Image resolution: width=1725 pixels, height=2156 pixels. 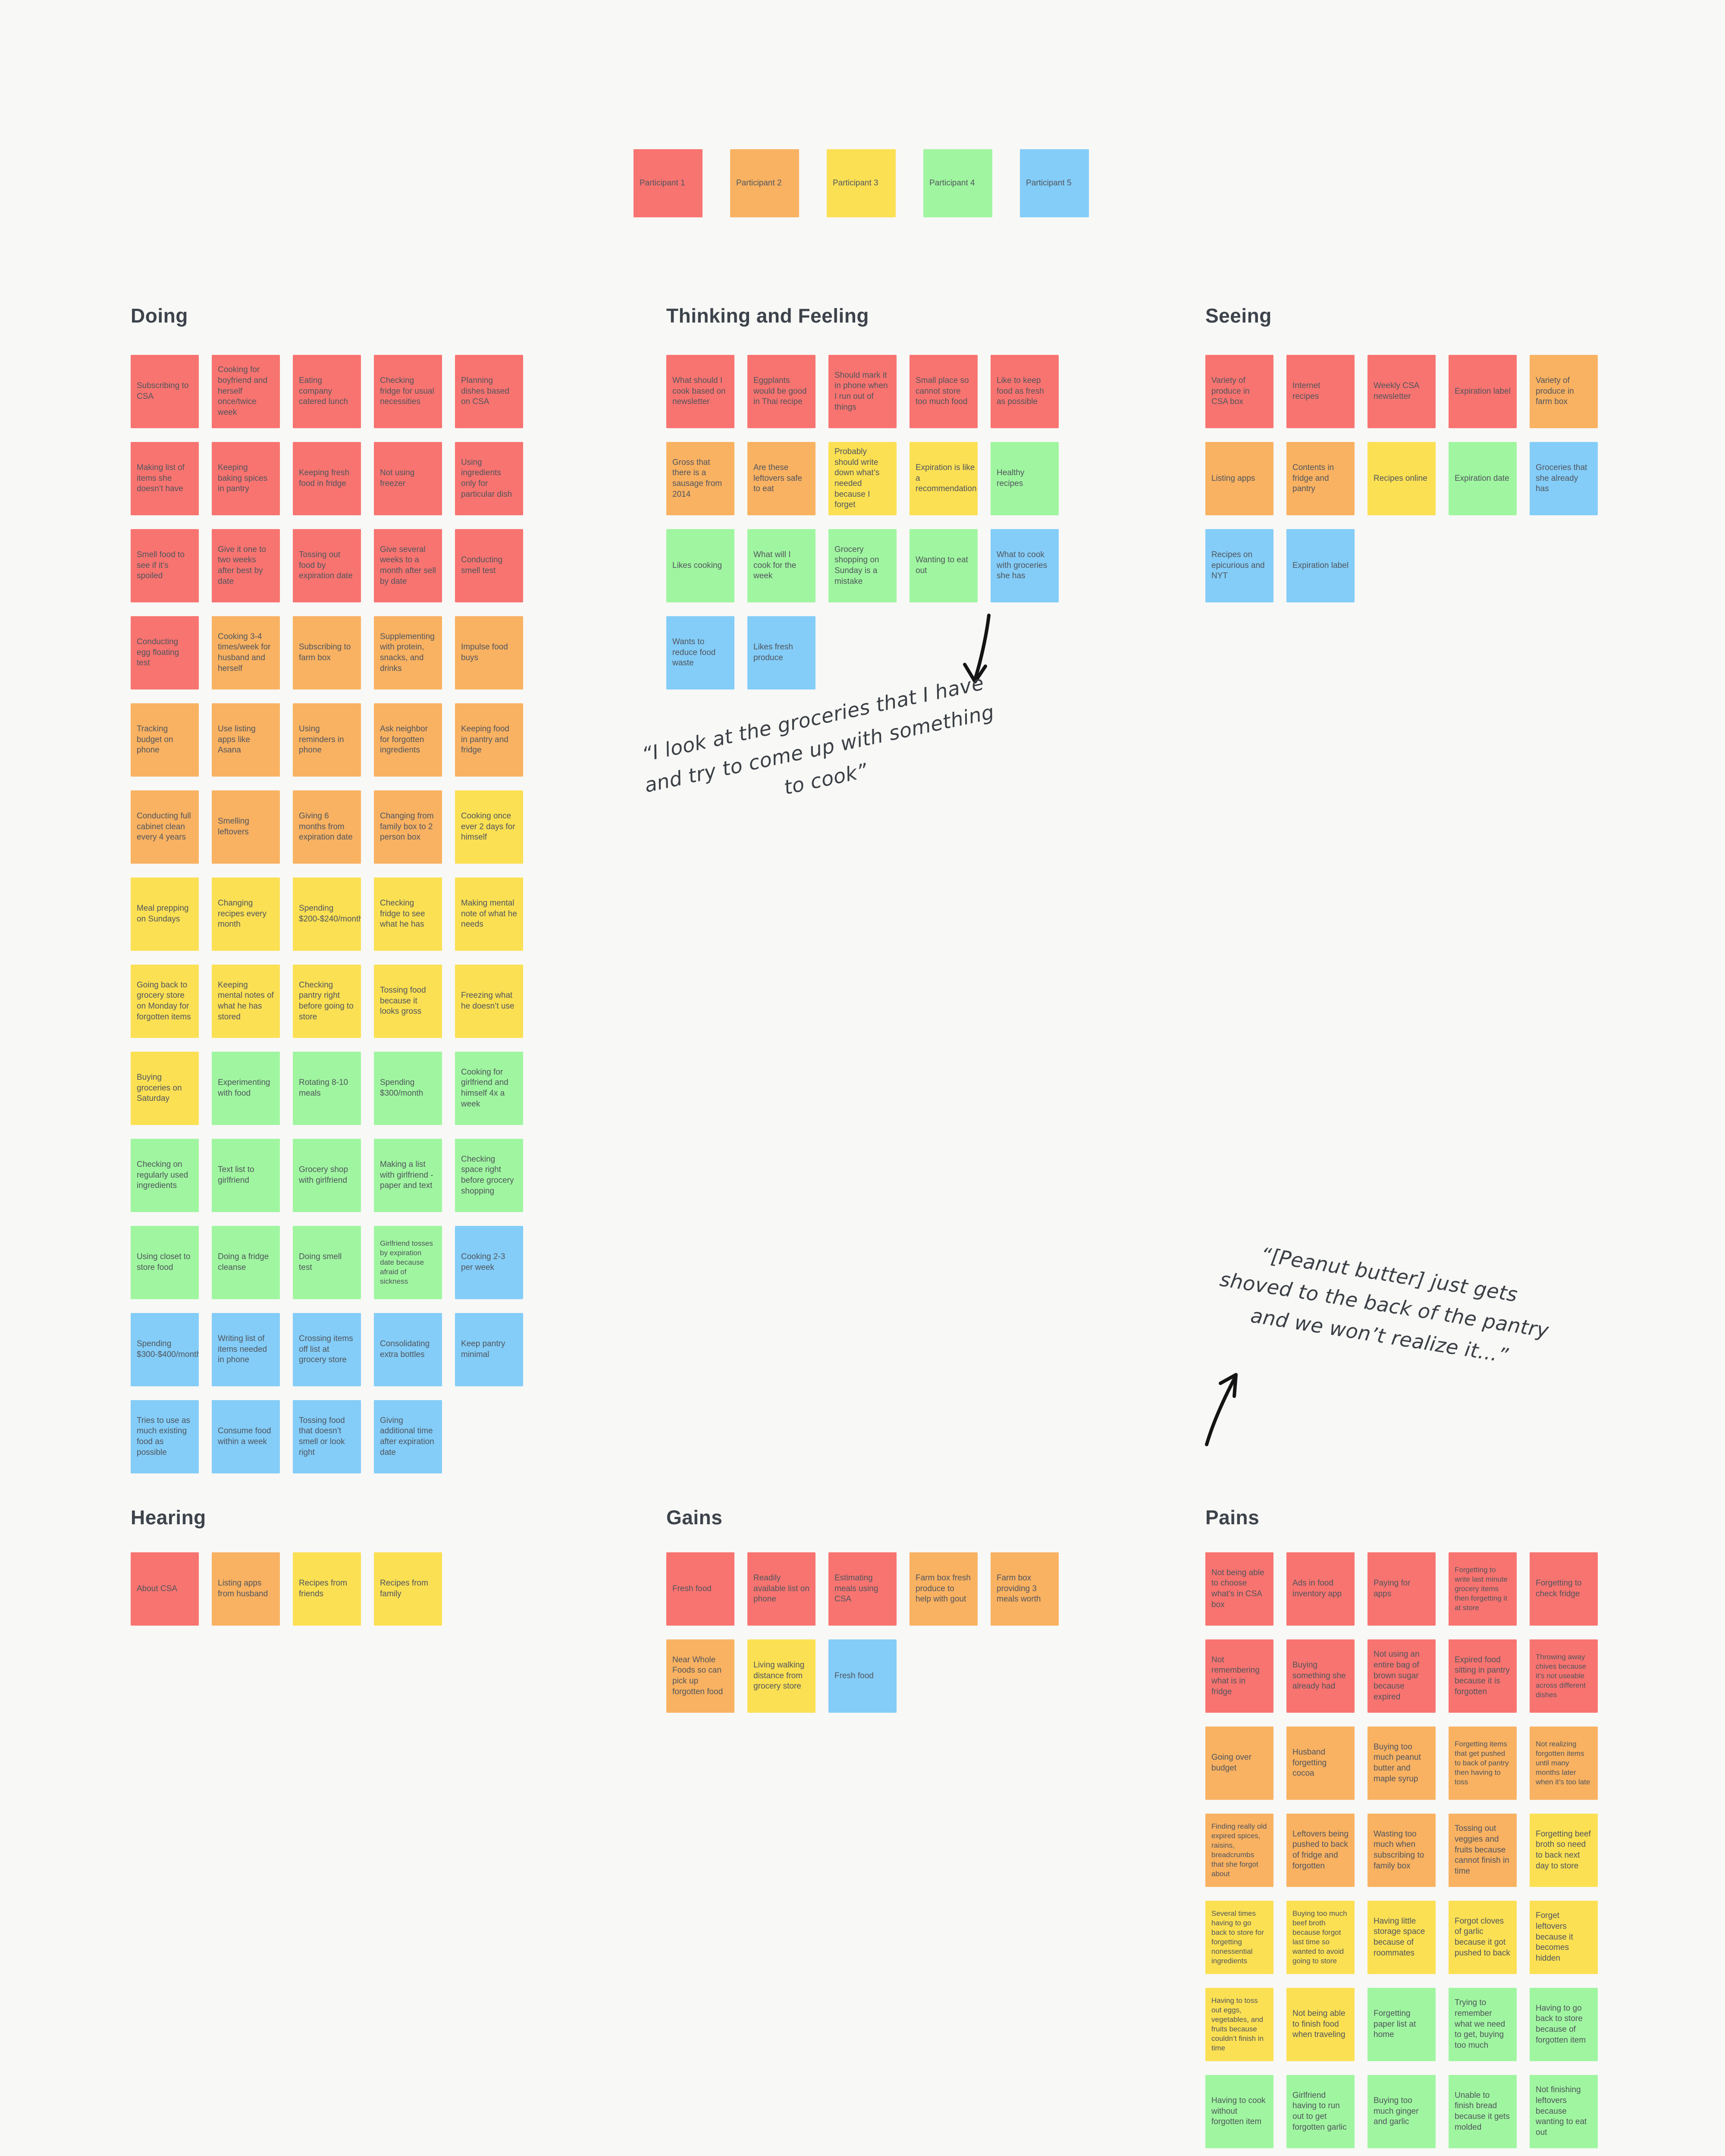 I want to click on sticky-note: Smell food to see if it’s spoiled, so click(x=165, y=565).